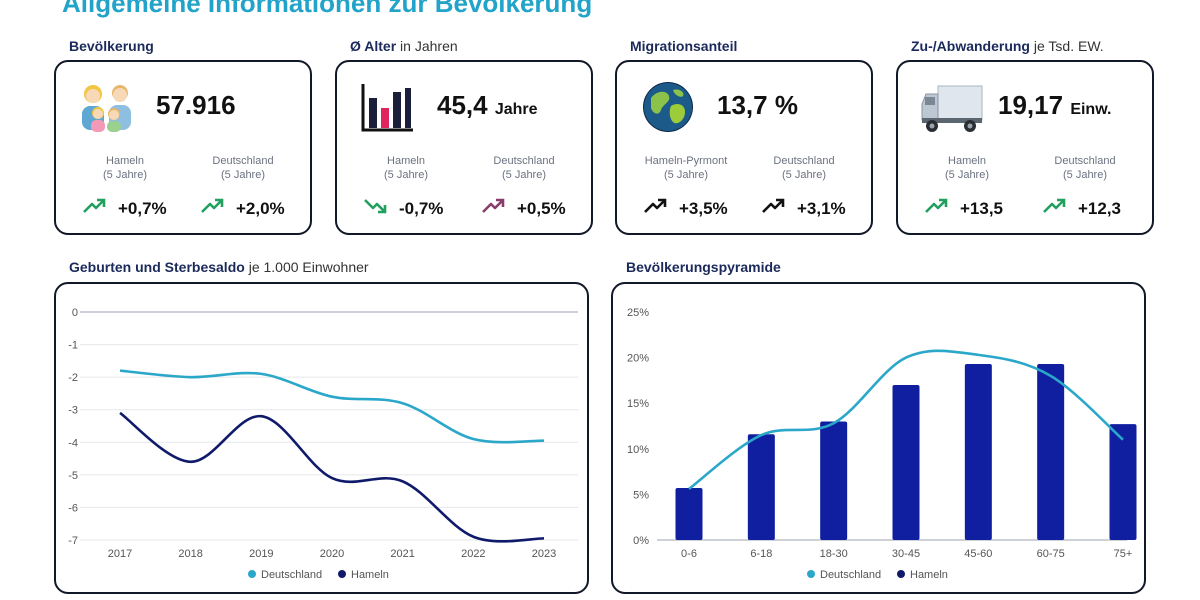 The height and width of the screenshot is (600, 1200). What do you see at coordinates (403, 208) in the screenshot?
I see `left-trend: -0,7%` at bounding box center [403, 208].